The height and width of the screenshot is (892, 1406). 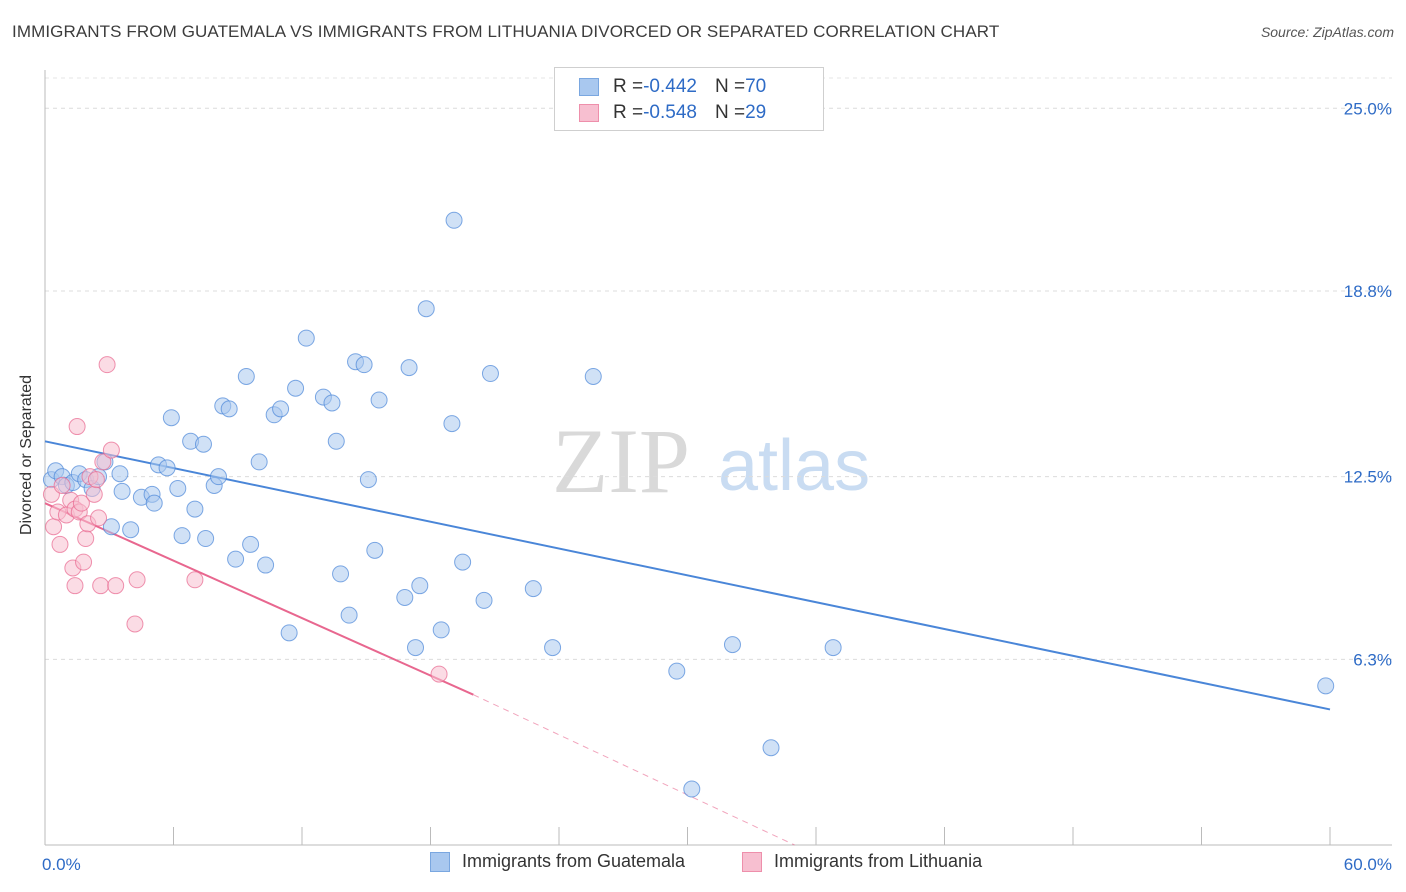 I want to click on series-legend-lithuania: Immigrants from Lithuania, so click(x=862, y=861).